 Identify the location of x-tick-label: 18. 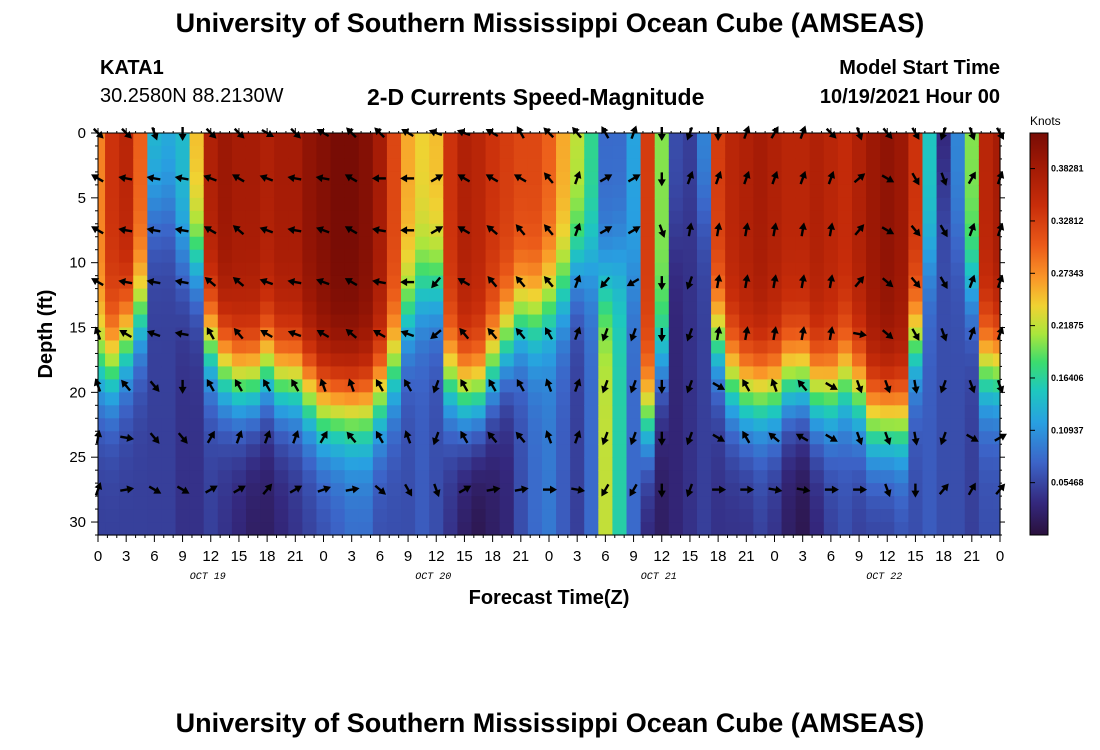
(267, 556).